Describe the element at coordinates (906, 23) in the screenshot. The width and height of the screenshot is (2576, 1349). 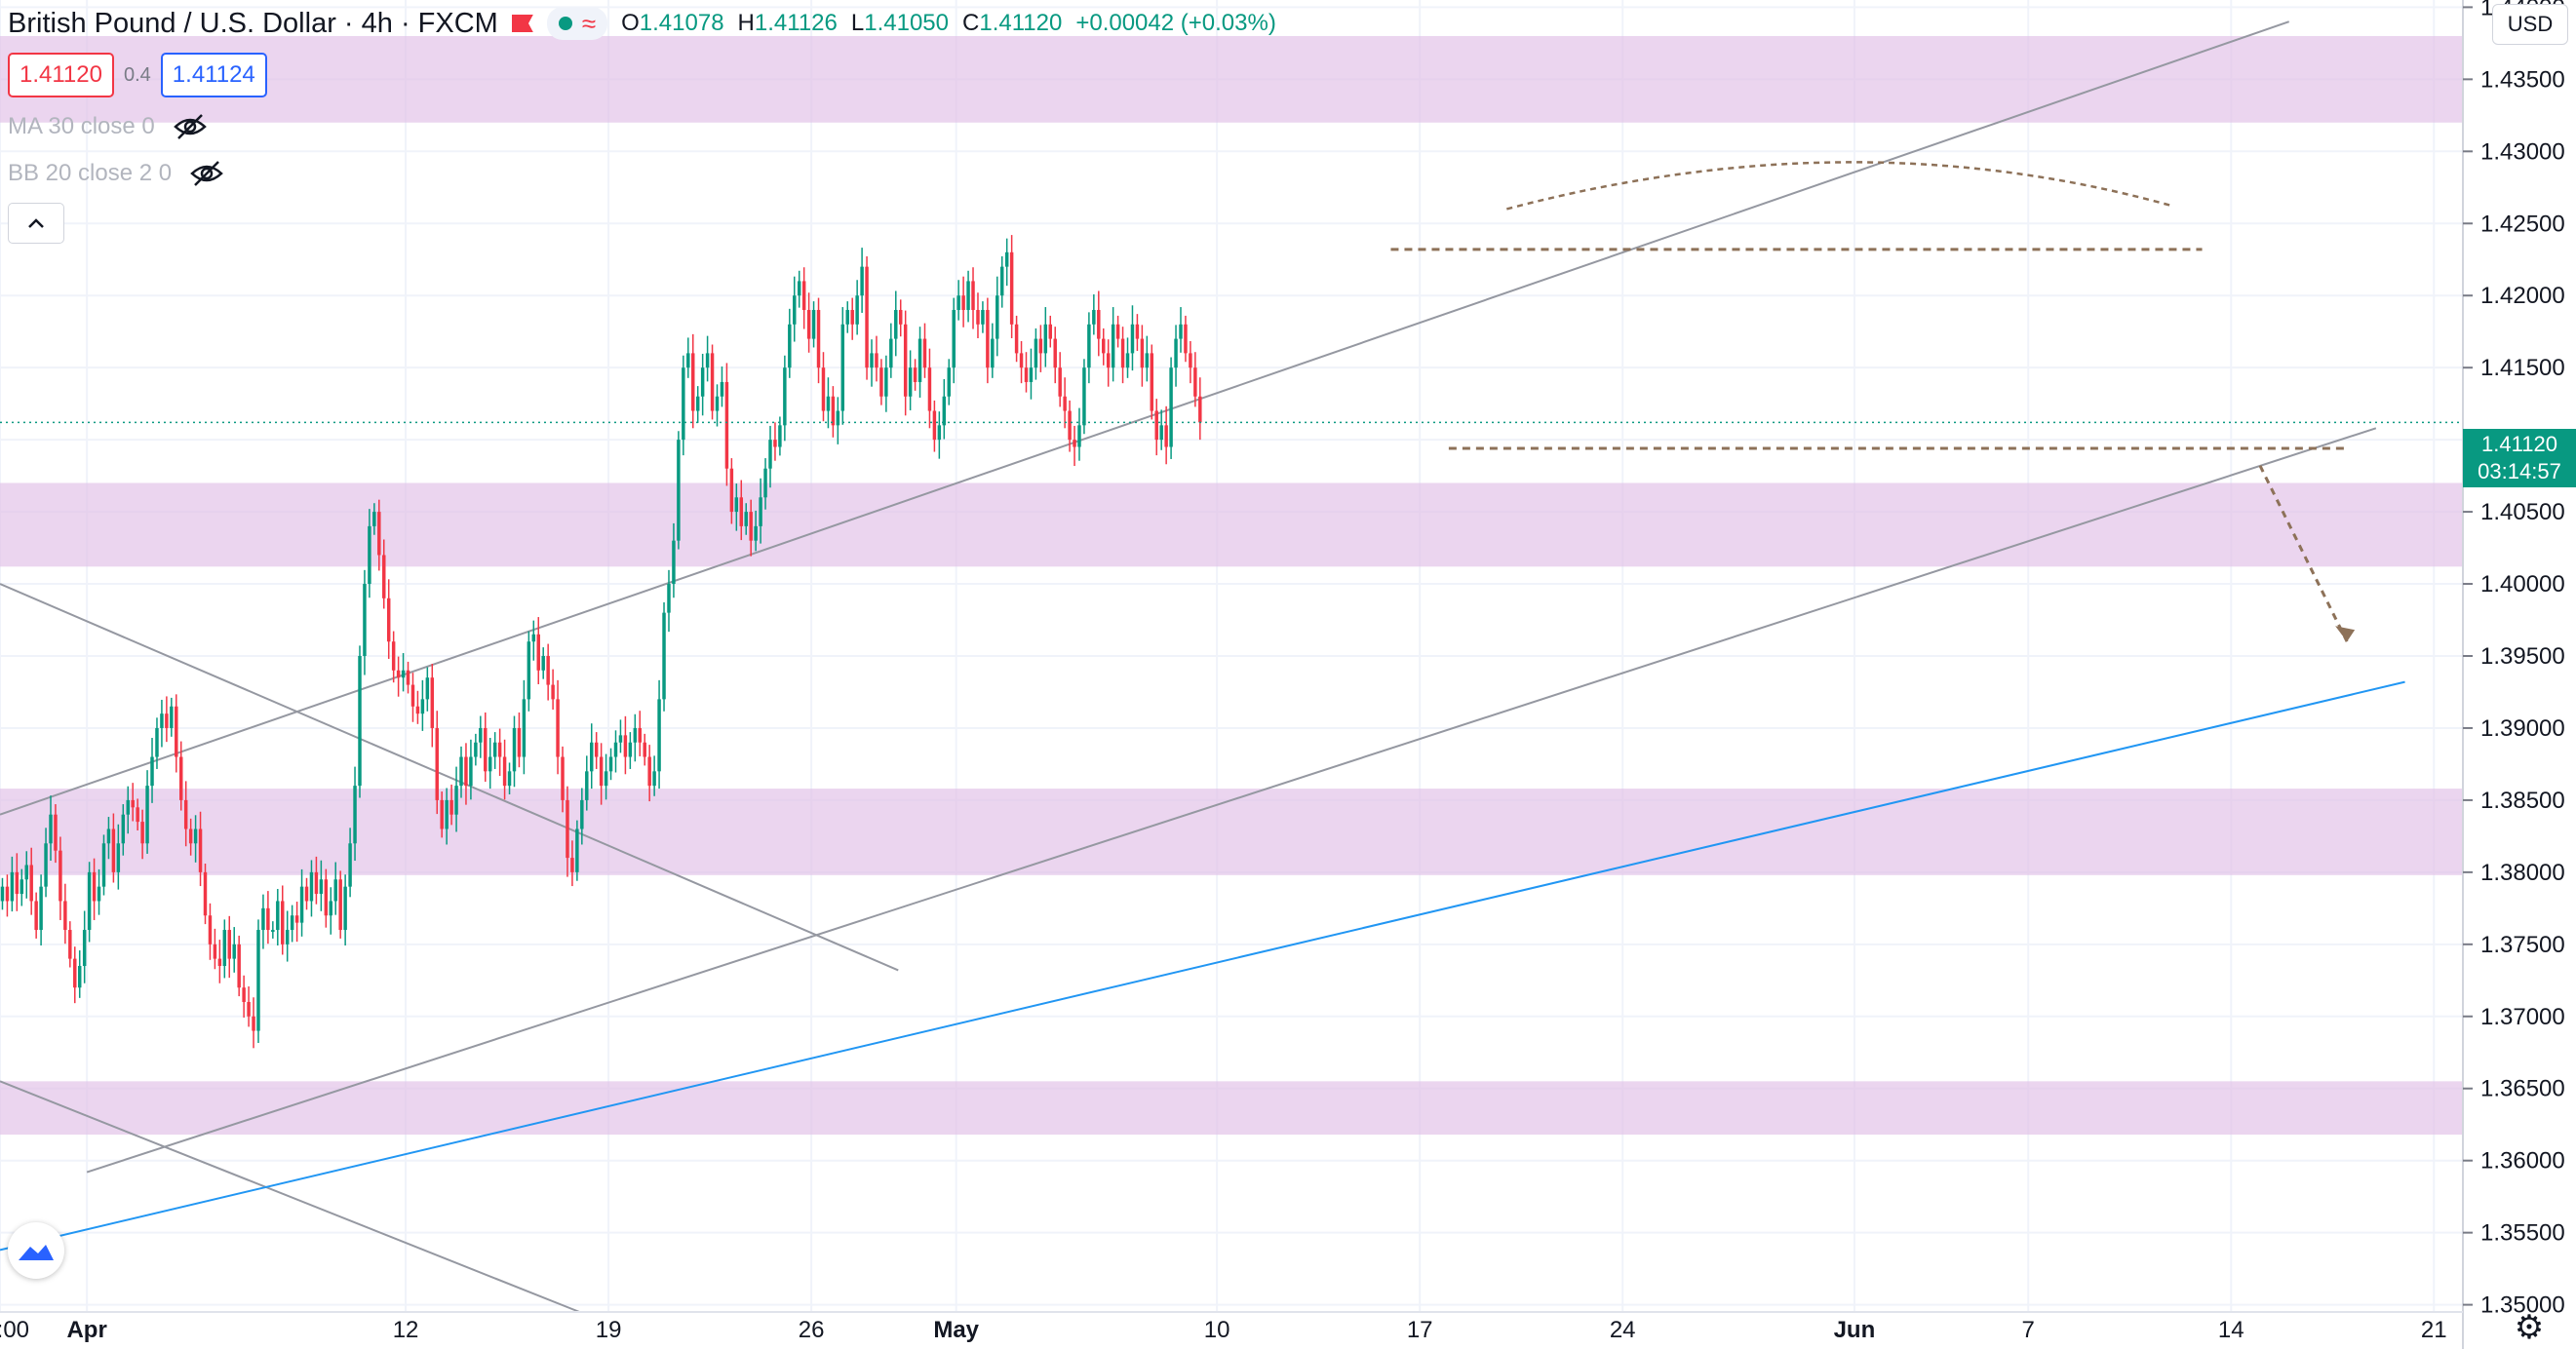
I see `low-value: 1.41050` at that location.